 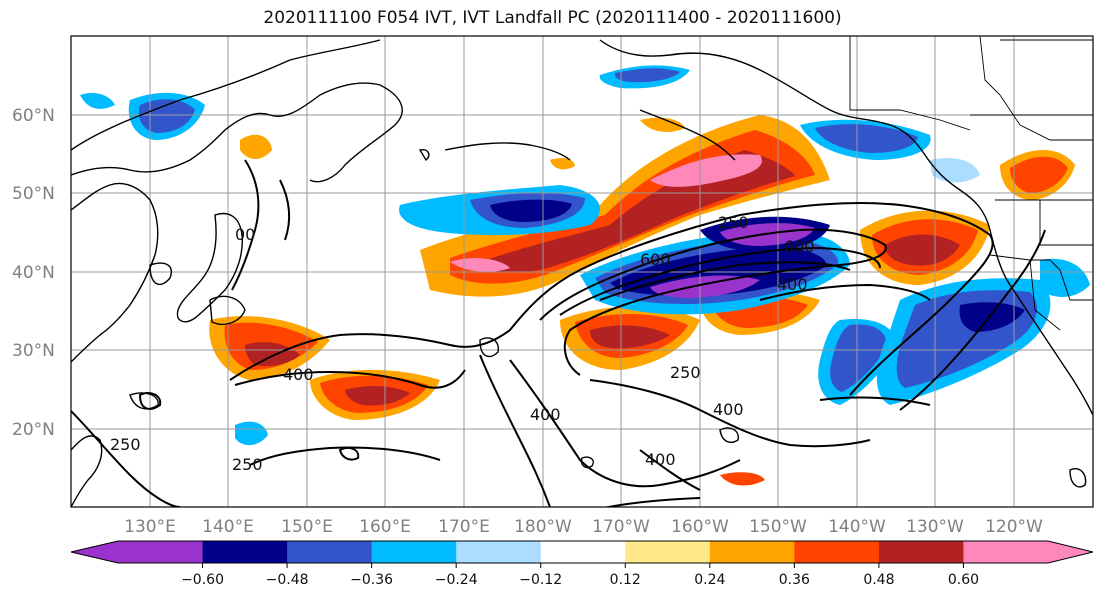 What do you see at coordinates (33, 351) in the screenshot?
I see `lat-label: 30°N` at bounding box center [33, 351].